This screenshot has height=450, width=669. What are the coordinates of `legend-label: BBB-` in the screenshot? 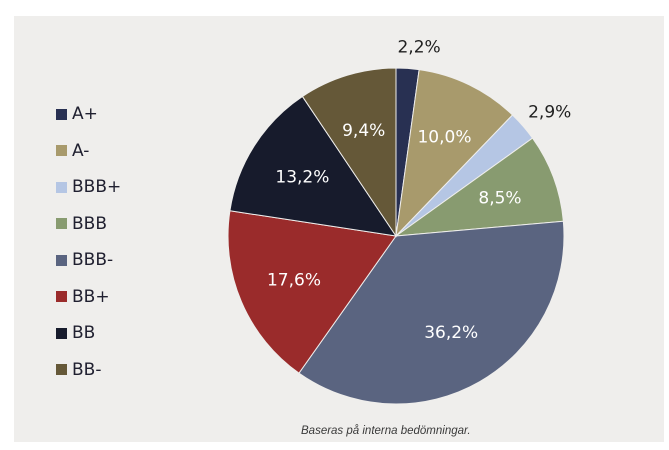 It's located at (93, 260).